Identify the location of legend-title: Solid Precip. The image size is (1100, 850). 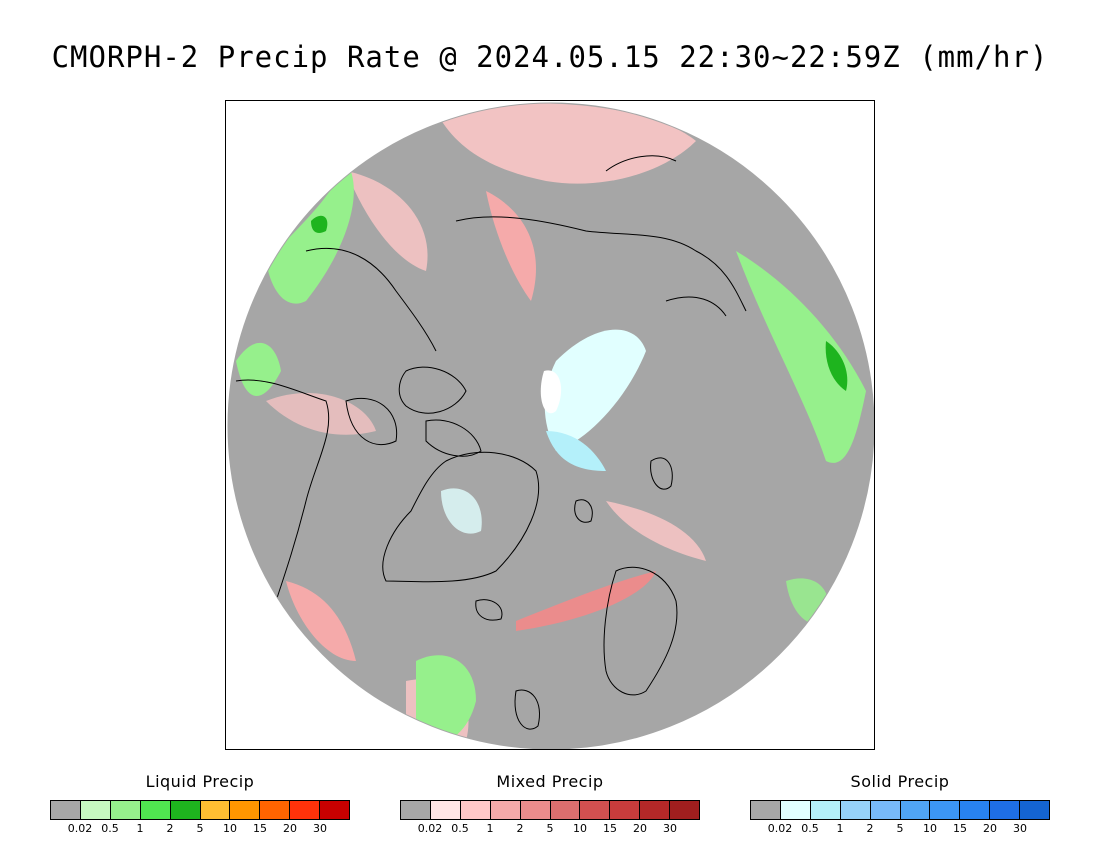
(900, 781).